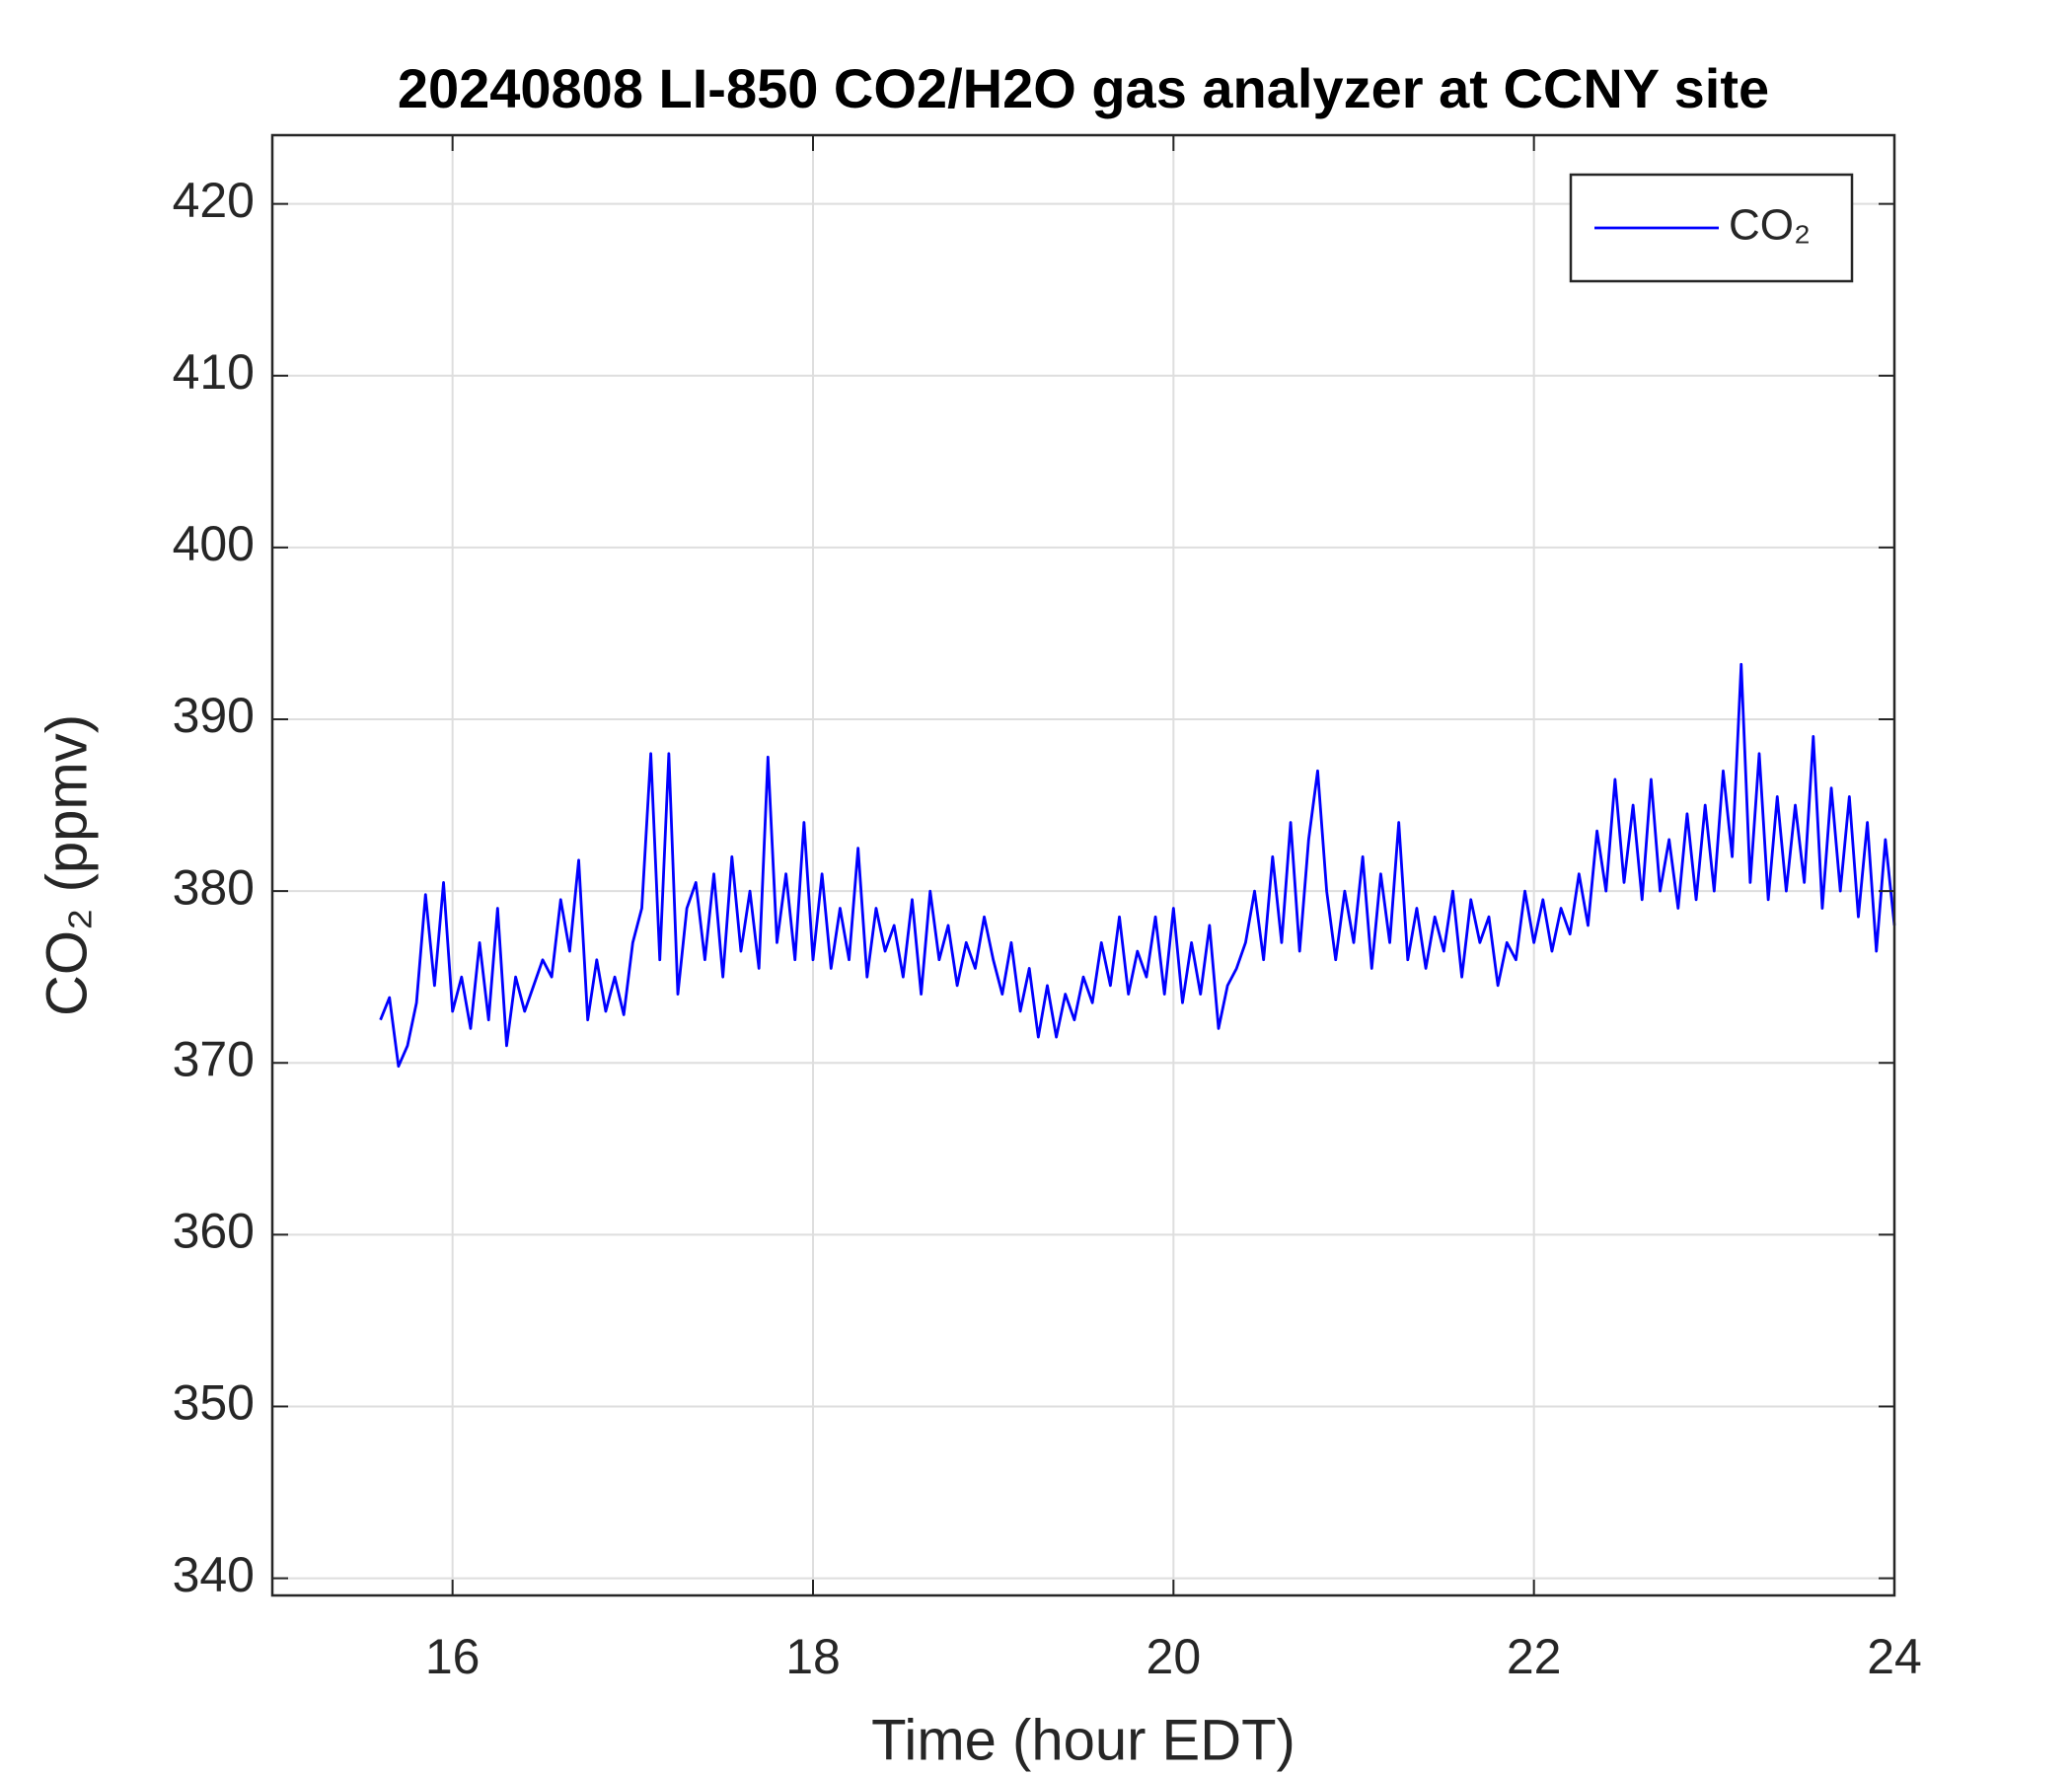 Image resolution: width=2072 pixels, height=1776 pixels. I want to click on x-tick-label: 18, so click(813, 1657).